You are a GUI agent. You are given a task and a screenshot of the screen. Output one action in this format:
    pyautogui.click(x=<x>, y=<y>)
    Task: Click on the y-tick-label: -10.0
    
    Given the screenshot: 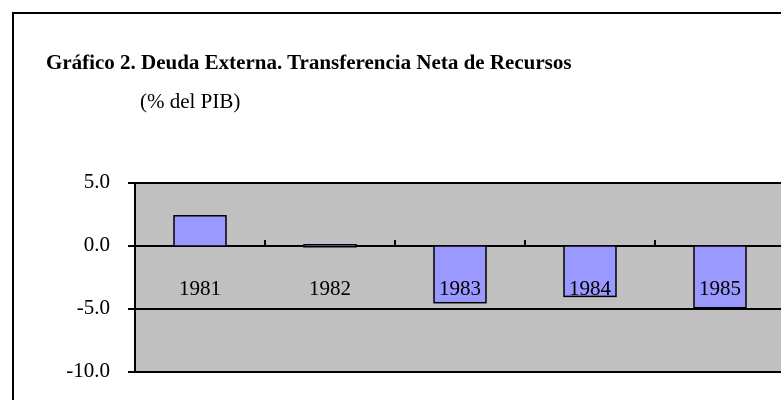 What is the action you would take?
    pyautogui.click(x=88, y=370)
    